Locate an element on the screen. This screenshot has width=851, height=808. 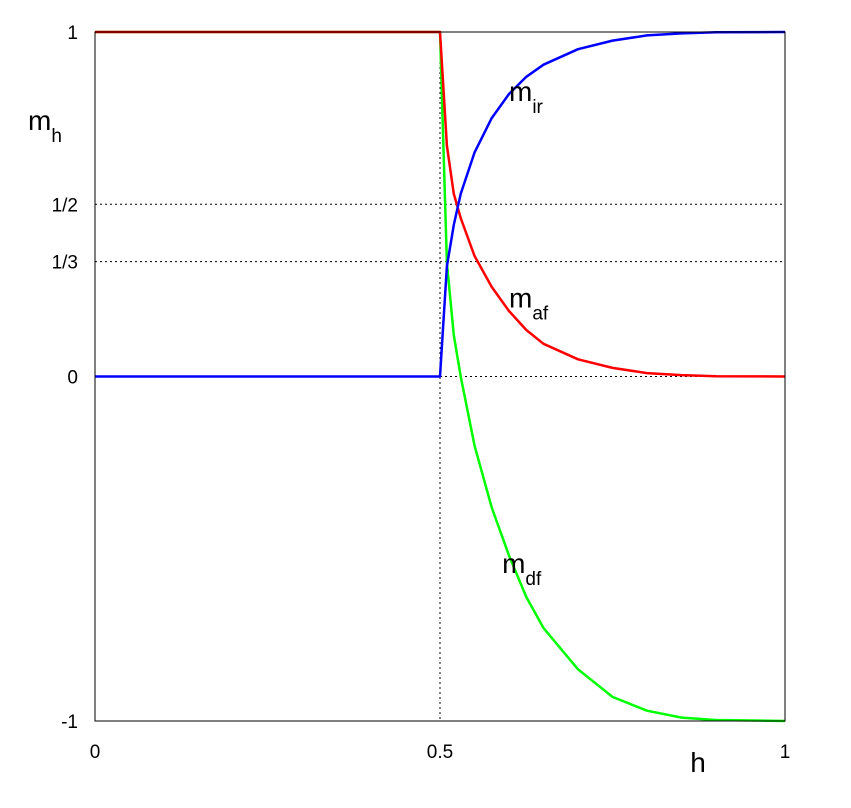
x-axis-label: h is located at coordinates (698, 762).